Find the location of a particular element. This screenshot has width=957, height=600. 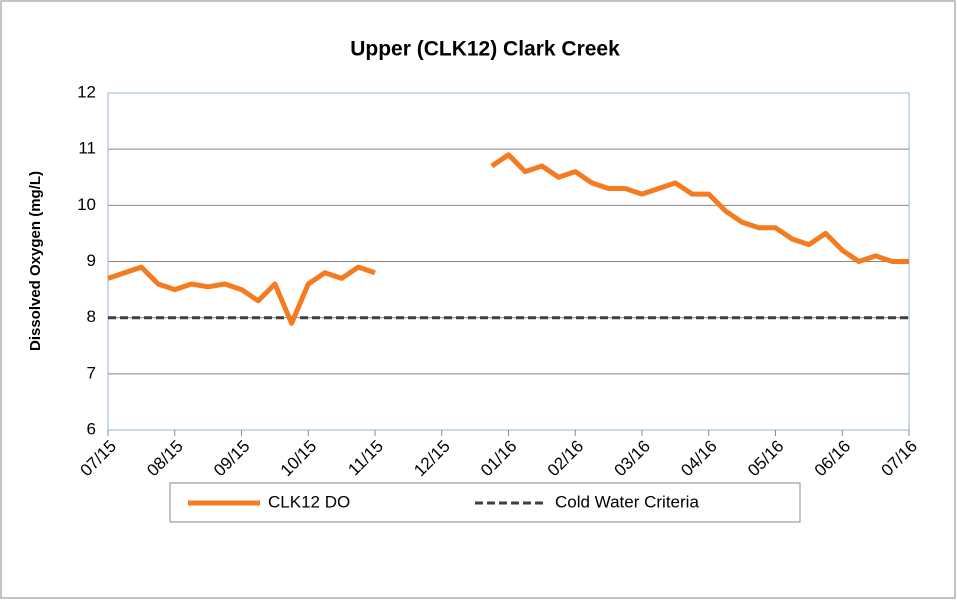

y-tick-label: 8 is located at coordinates (91, 316).